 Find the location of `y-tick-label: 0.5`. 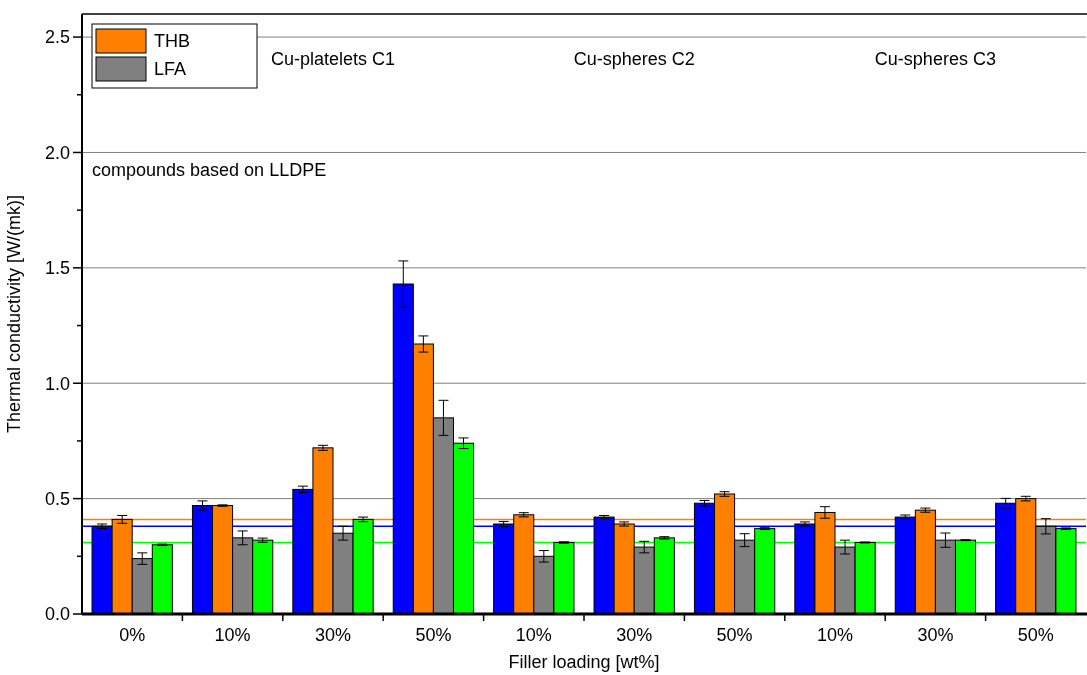

y-tick-label: 0.5 is located at coordinates (57, 498).